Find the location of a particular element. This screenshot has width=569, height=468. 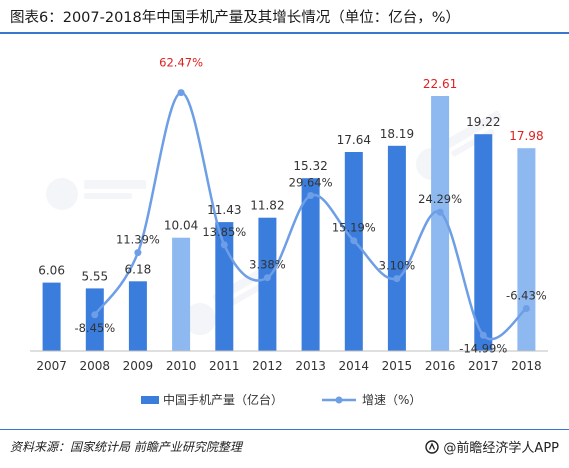

bar-label-2014: 17.64 is located at coordinates (354, 140).